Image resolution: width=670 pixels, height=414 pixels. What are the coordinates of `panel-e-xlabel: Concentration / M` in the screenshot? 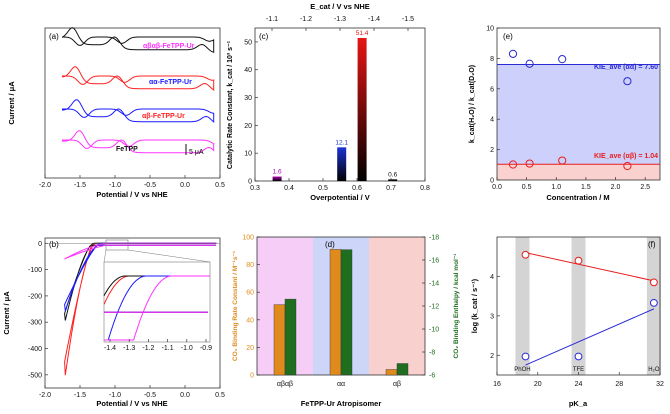 It's located at (577, 197).